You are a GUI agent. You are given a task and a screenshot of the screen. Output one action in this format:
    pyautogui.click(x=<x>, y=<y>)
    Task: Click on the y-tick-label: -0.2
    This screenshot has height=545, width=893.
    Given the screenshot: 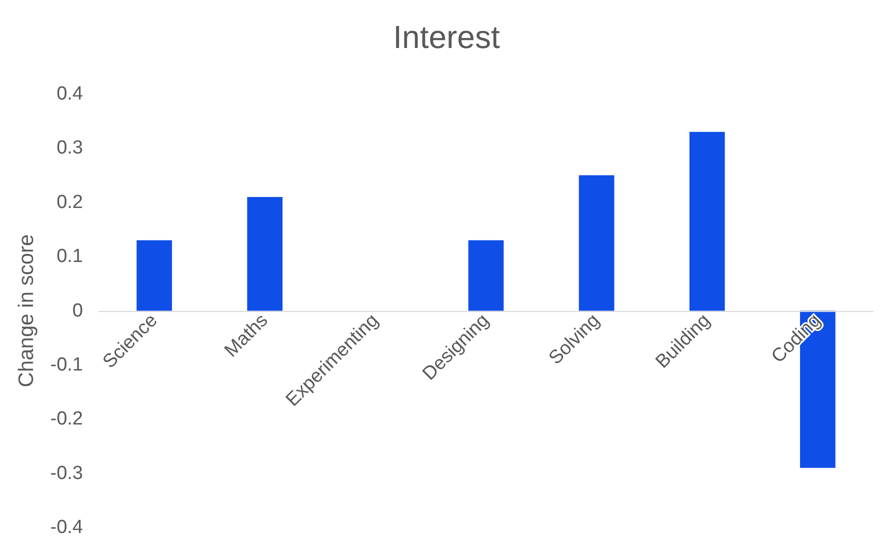 What is the action you would take?
    pyautogui.click(x=66, y=419)
    